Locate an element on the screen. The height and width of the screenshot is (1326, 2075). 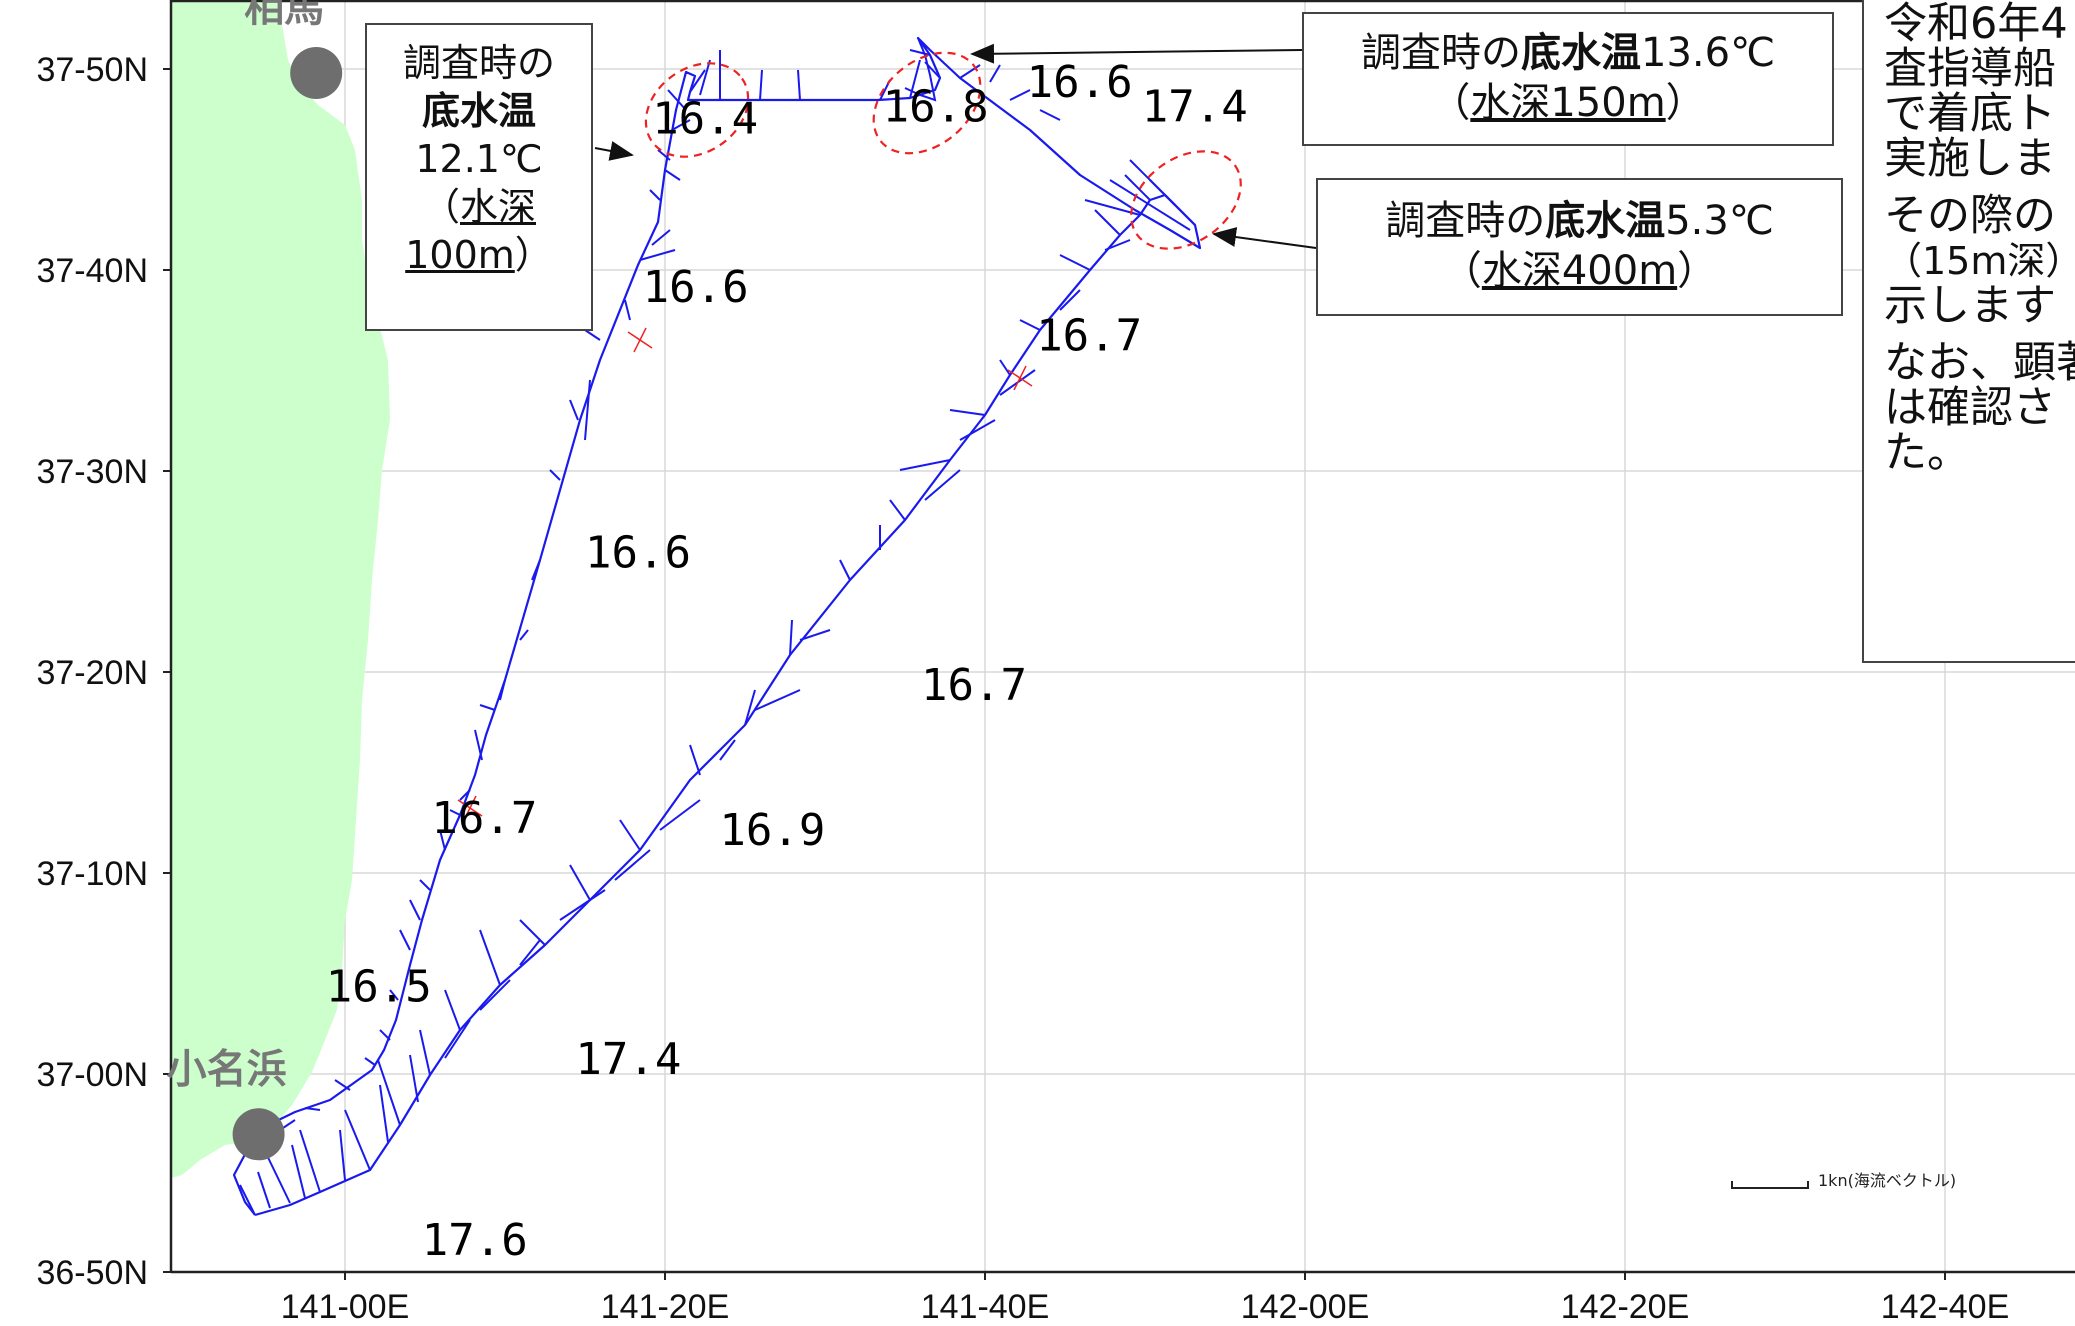
note-line: （15m深） is located at coordinates (1979, 261).